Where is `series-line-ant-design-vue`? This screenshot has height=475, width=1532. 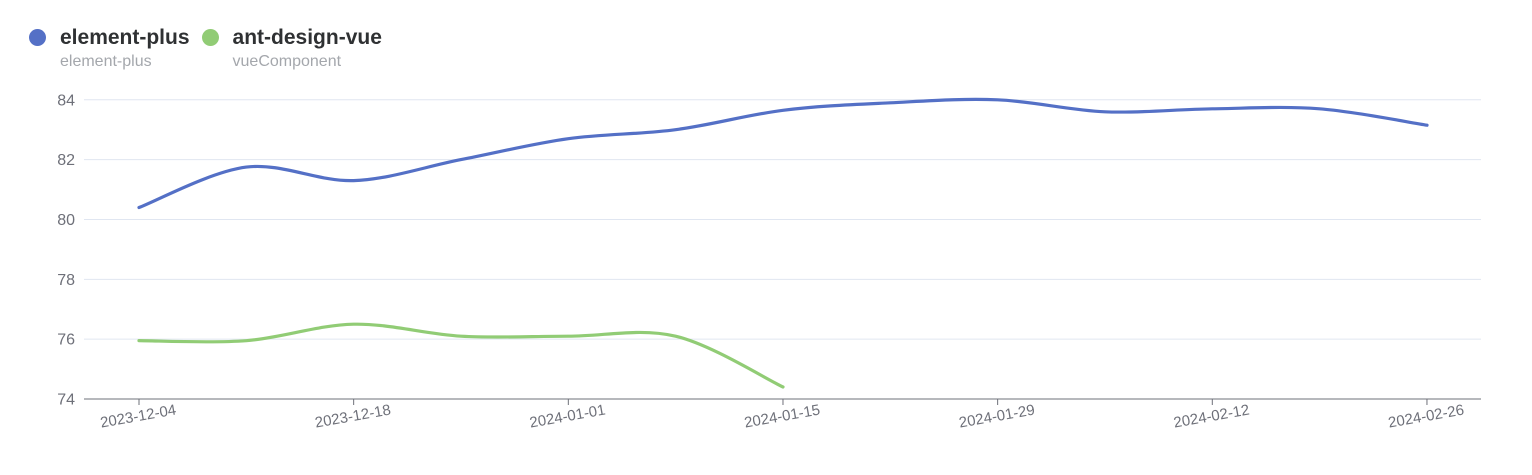
series-line-ant-design-vue is located at coordinates (461, 355).